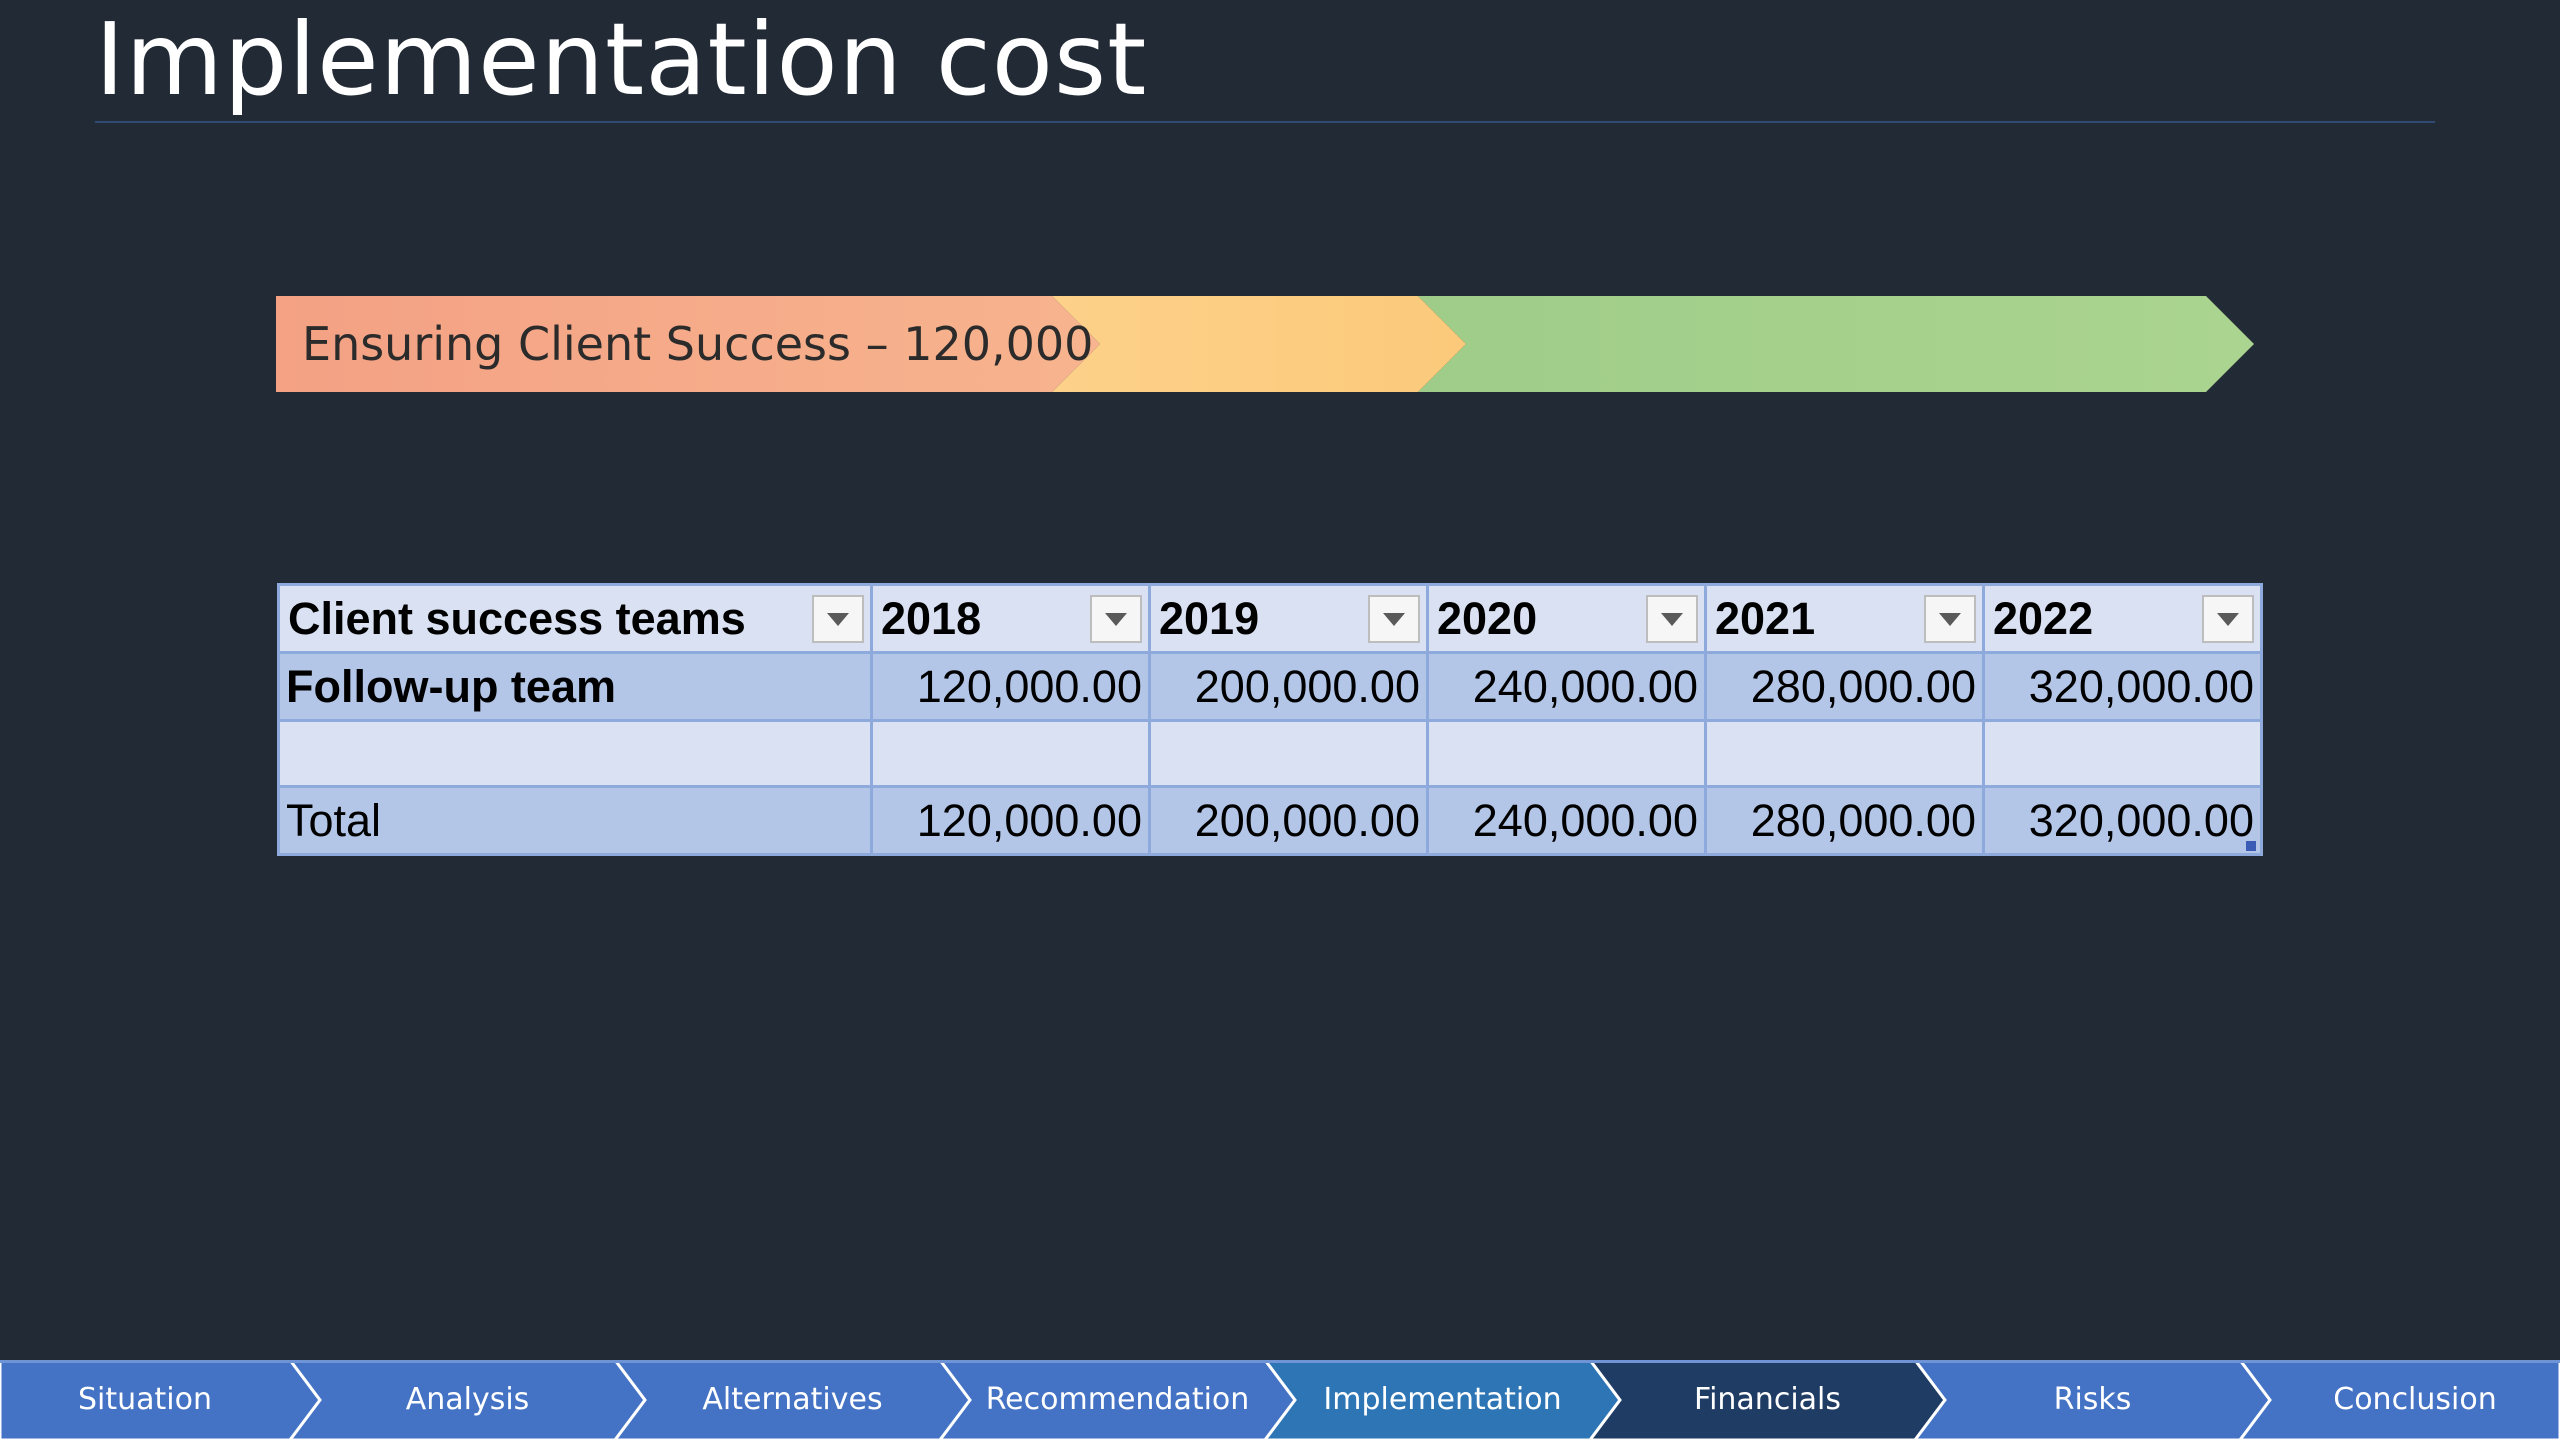 This screenshot has width=2560, height=1440. I want to click on section-navigation-bar, so click(1280, 1400).